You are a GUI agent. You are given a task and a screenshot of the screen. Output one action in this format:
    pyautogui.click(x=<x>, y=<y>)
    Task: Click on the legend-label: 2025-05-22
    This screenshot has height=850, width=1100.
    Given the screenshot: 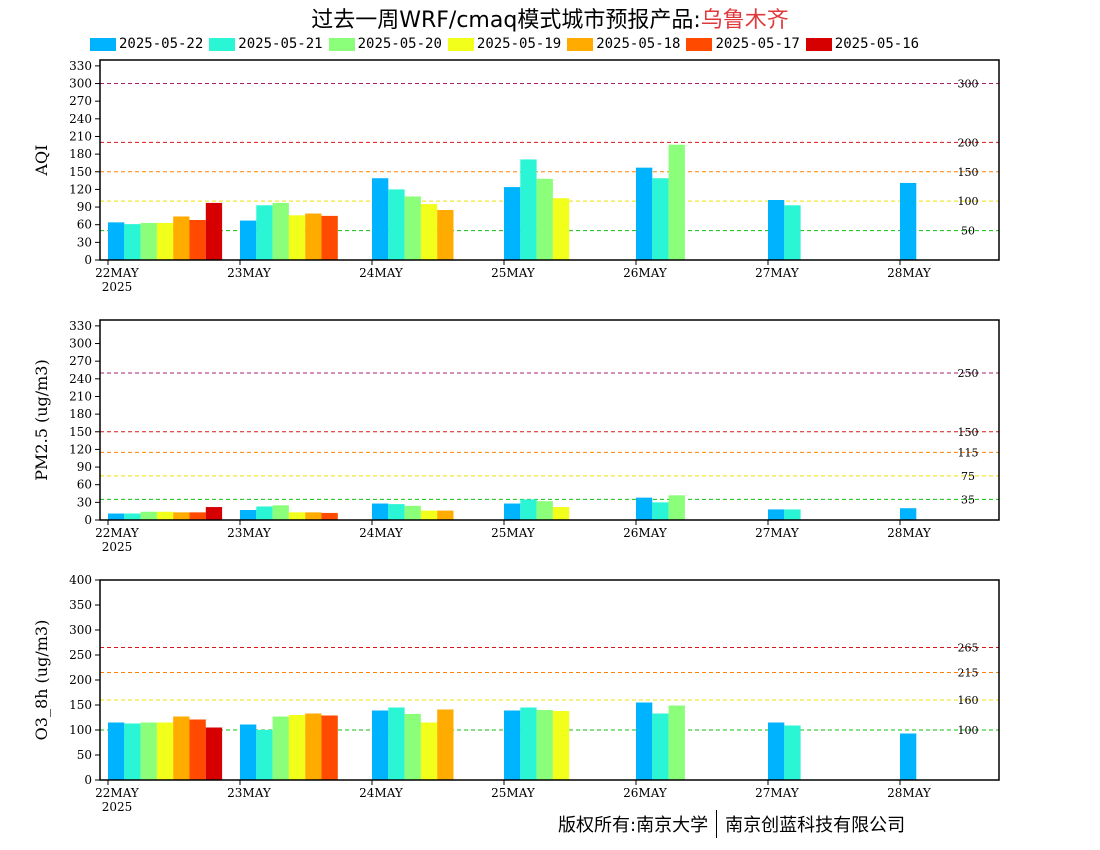 What is the action you would take?
    pyautogui.click(x=161, y=44)
    